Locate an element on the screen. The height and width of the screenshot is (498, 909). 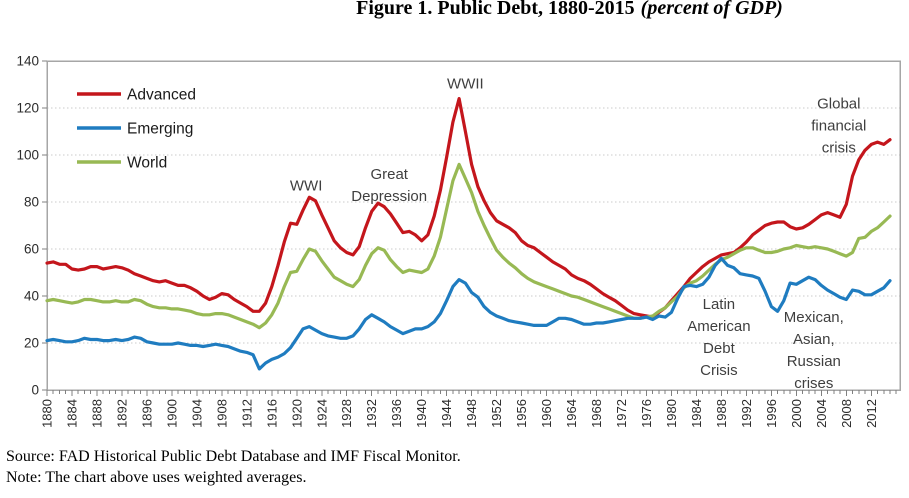
y-tick-label: 80 is located at coordinates (31, 202).